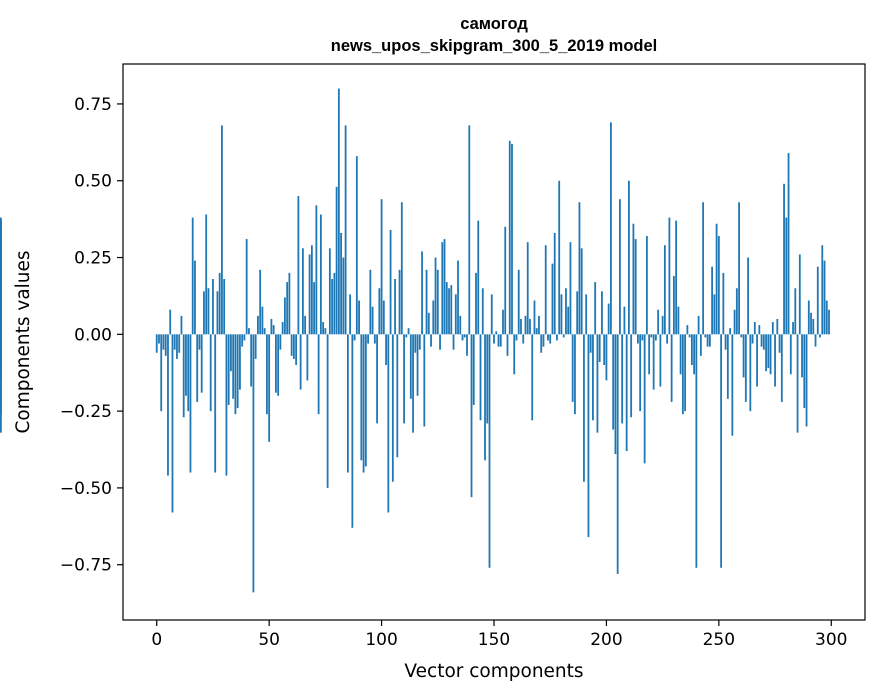  What do you see at coordinates (93, 105) in the screenshot?
I see `y-tick-label: 0.75` at bounding box center [93, 105].